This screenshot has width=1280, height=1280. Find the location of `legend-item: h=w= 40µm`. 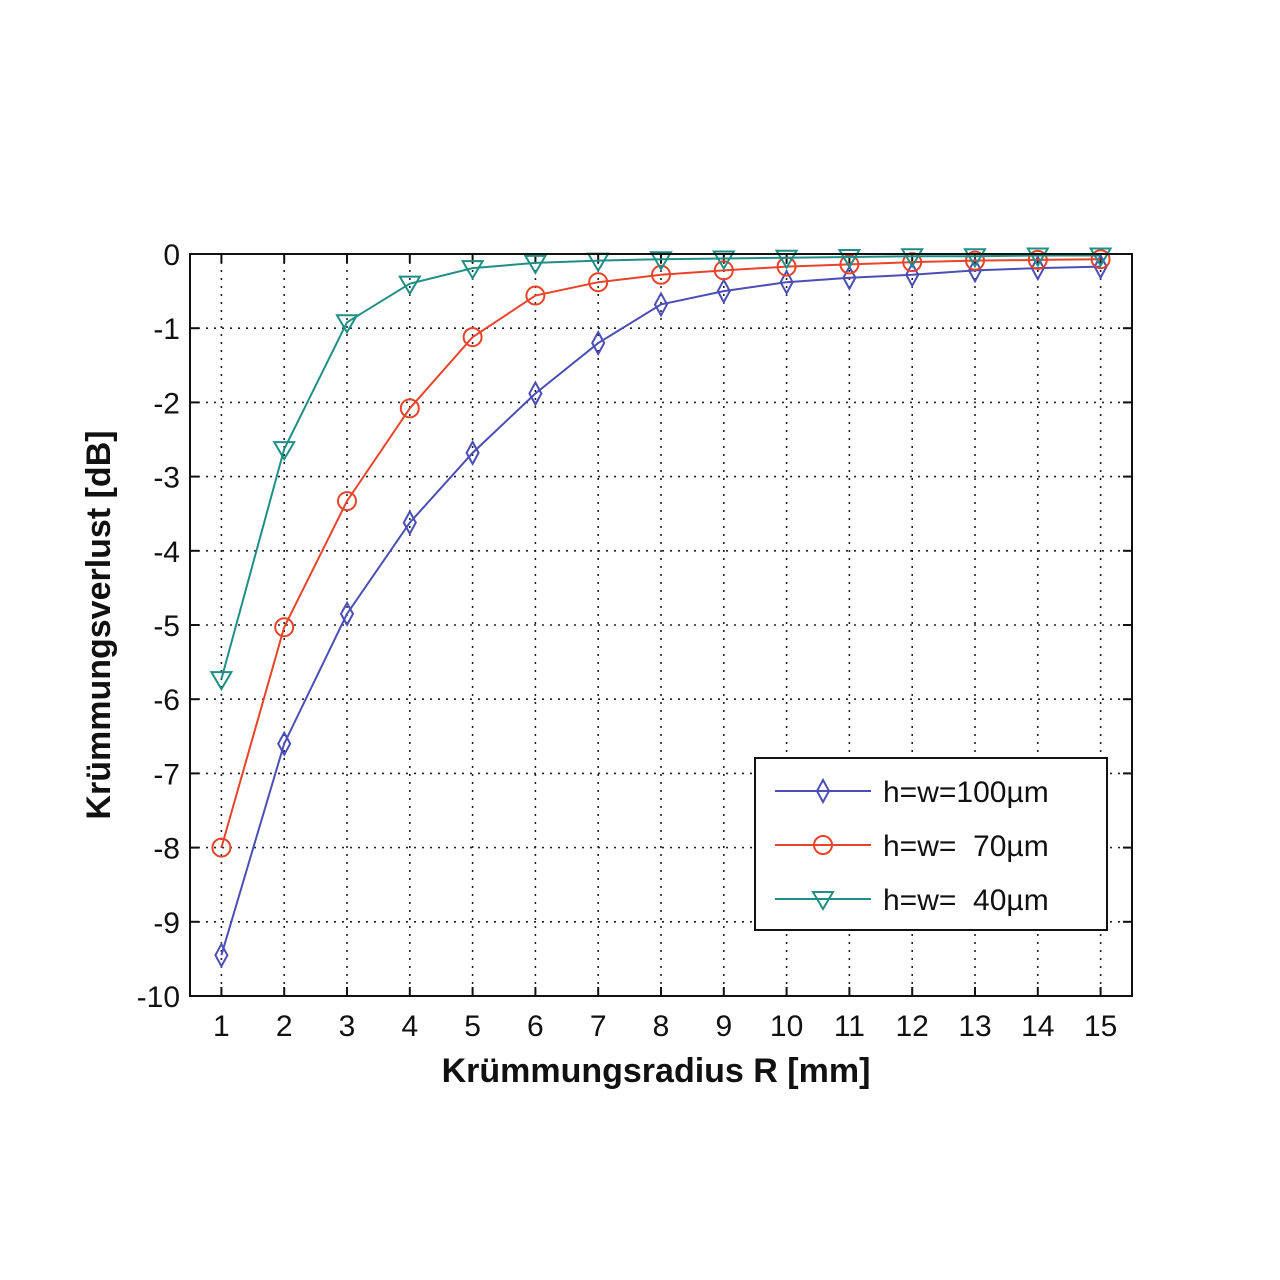

legend-item: h=w= 40µm is located at coordinates (912, 900).